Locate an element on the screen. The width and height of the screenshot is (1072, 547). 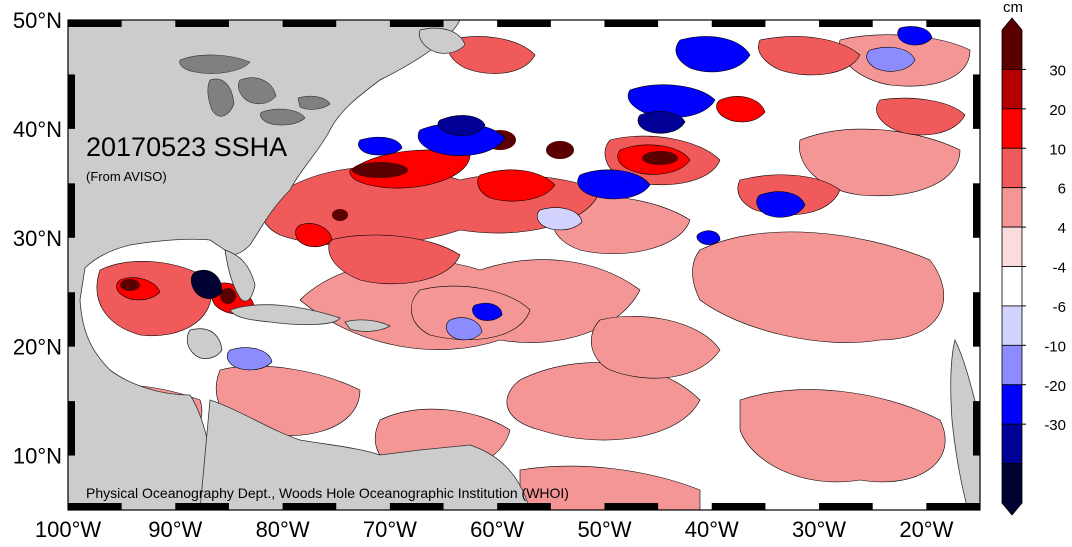
colorbar-tick-label: -30 is located at coordinates (1055, 425).